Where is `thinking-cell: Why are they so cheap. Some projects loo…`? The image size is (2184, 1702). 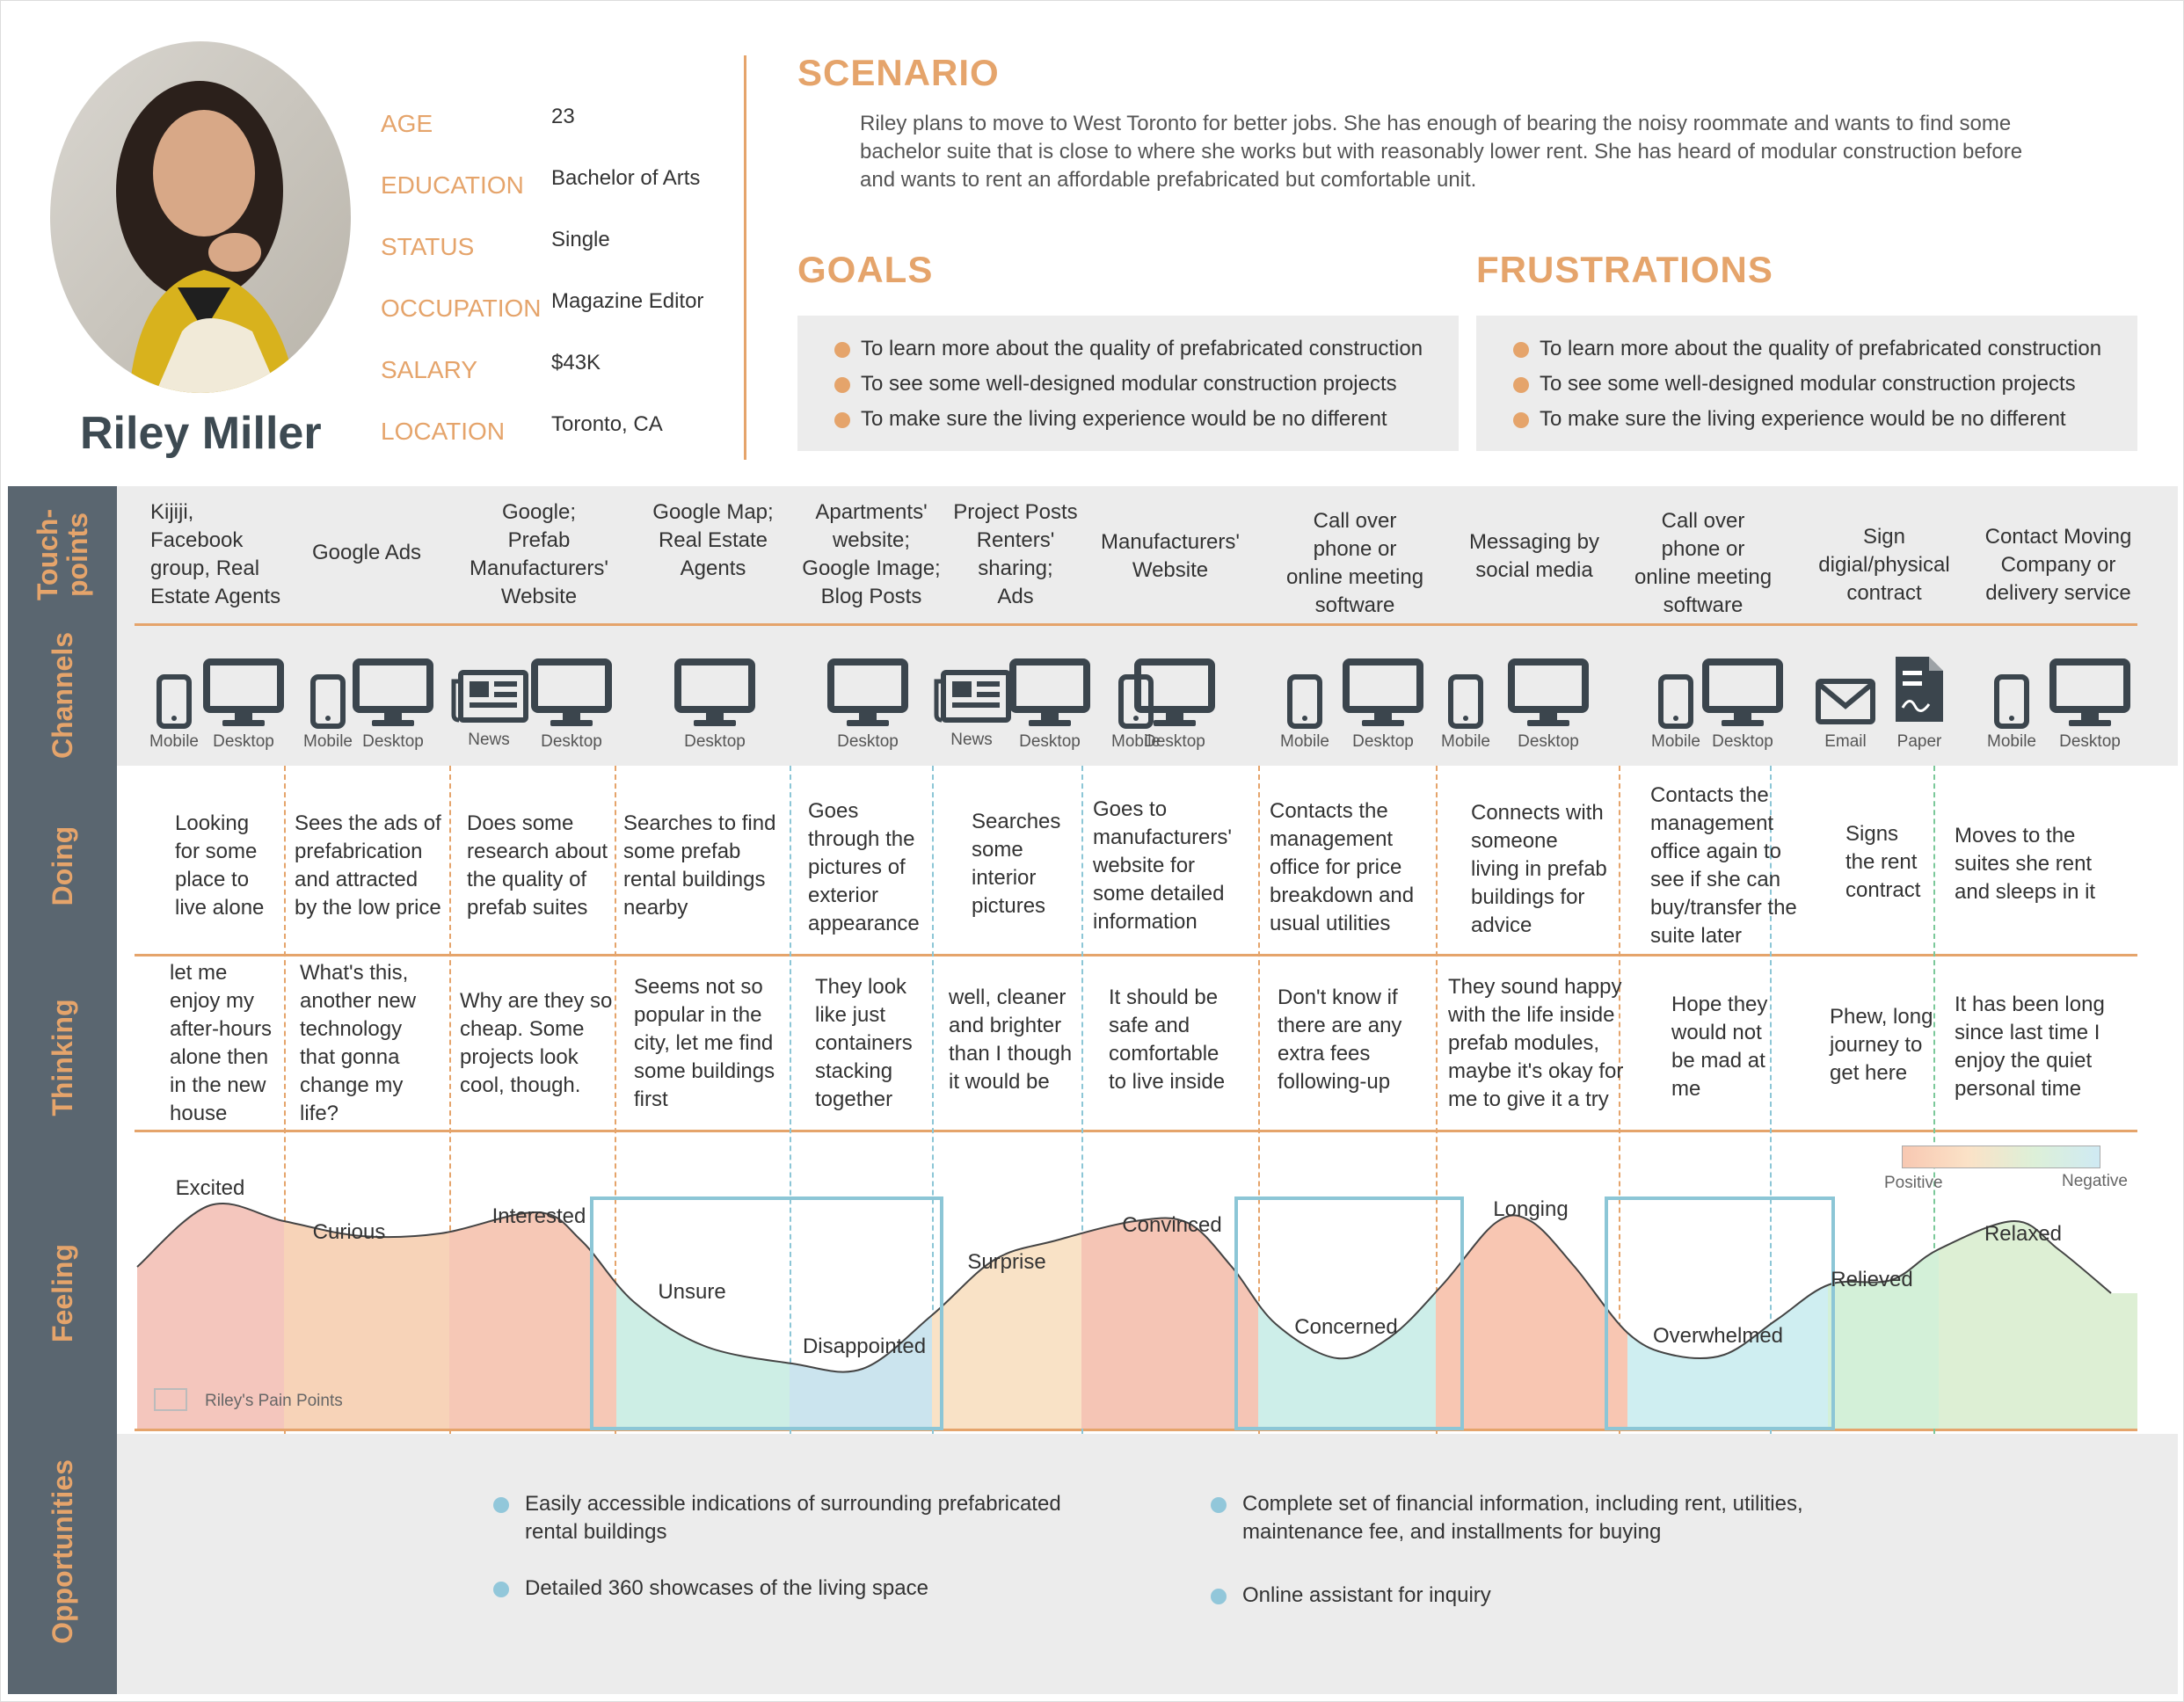 thinking-cell: Why are they so cheap. Some projects loo… is located at coordinates (536, 1043).